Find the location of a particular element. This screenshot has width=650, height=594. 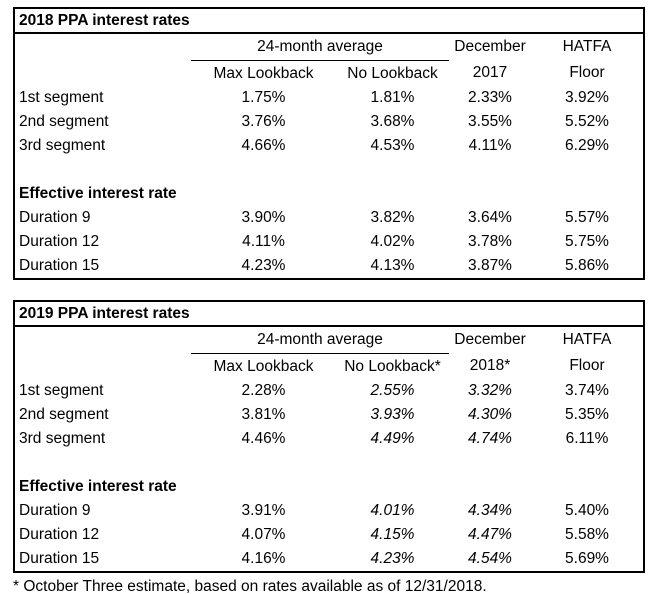

rate-cell: 1.75% is located at coordinates (263, 97).